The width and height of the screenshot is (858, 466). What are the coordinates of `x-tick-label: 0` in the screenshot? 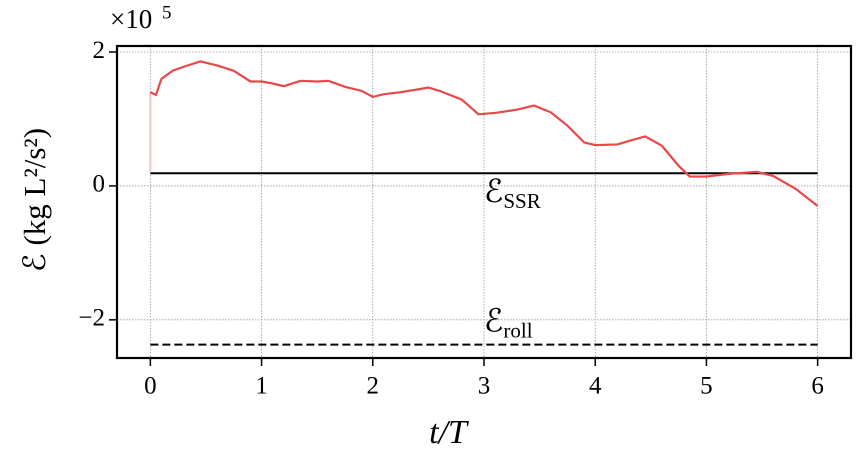 It's located at (150, 386).